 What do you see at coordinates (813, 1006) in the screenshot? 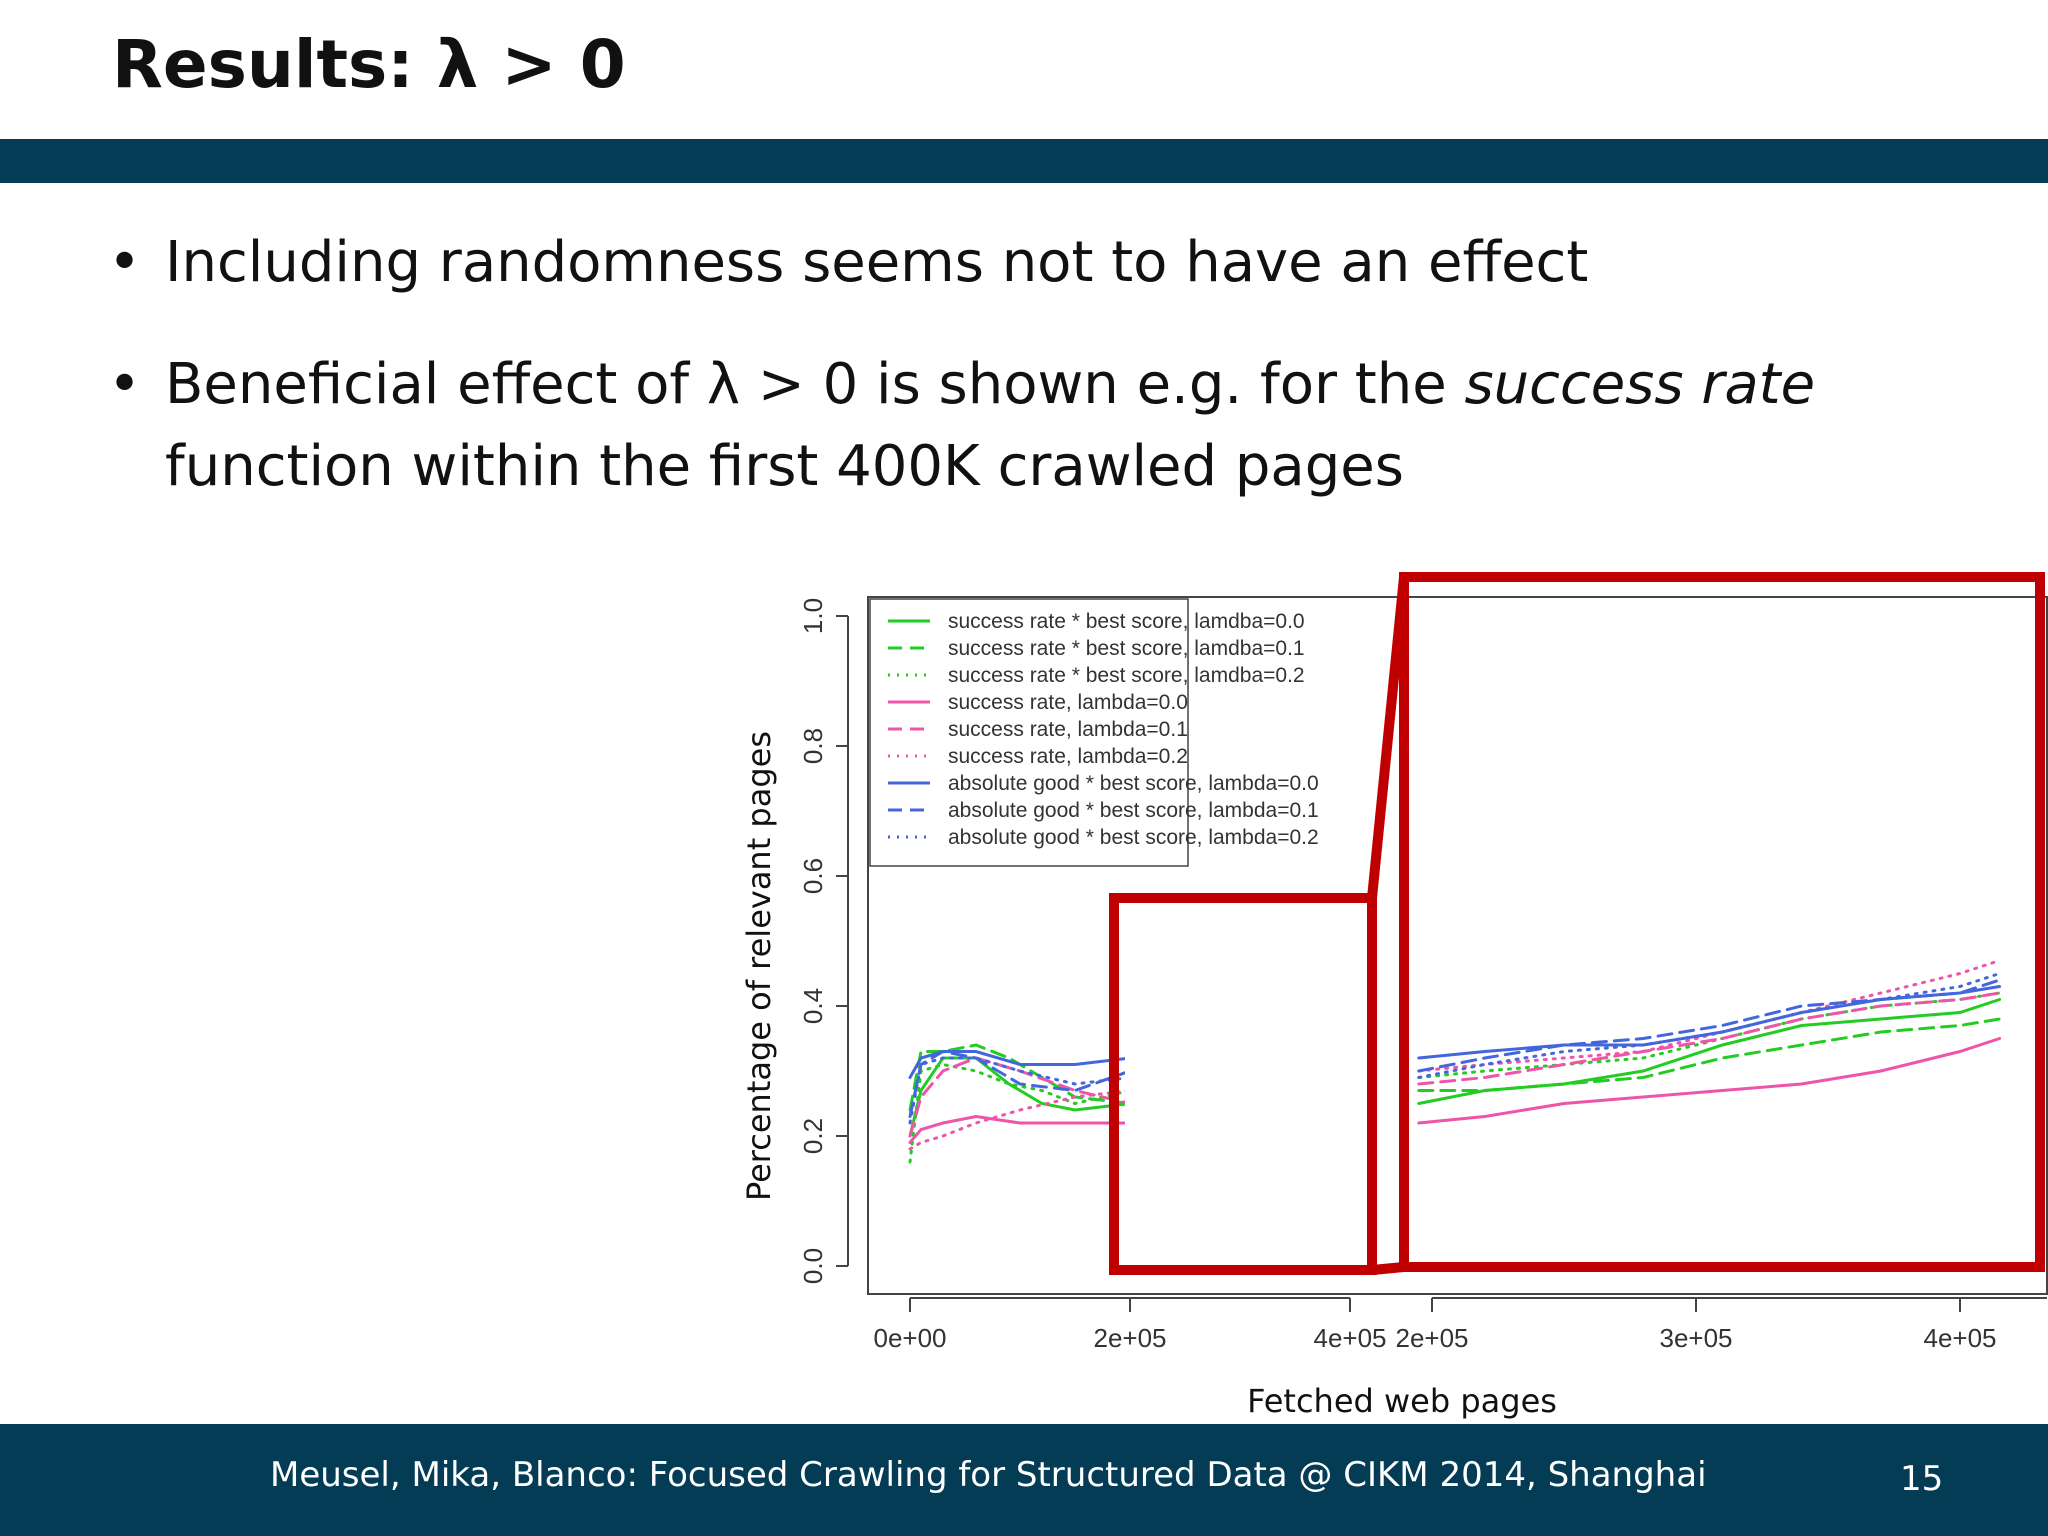
I see `y-tick-label: 0.4` at bounding box center [813, 1006].